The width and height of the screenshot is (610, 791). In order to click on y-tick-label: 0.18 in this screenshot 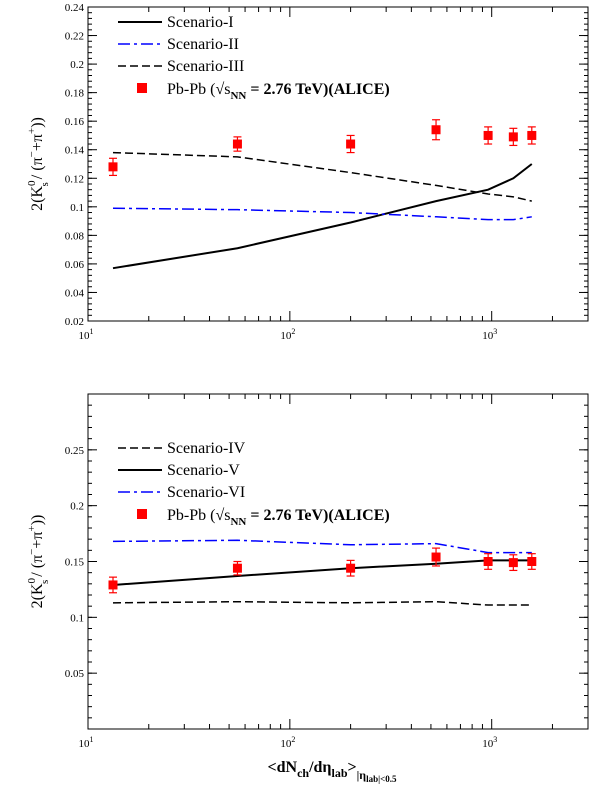, I will do `click(75, 94)`.